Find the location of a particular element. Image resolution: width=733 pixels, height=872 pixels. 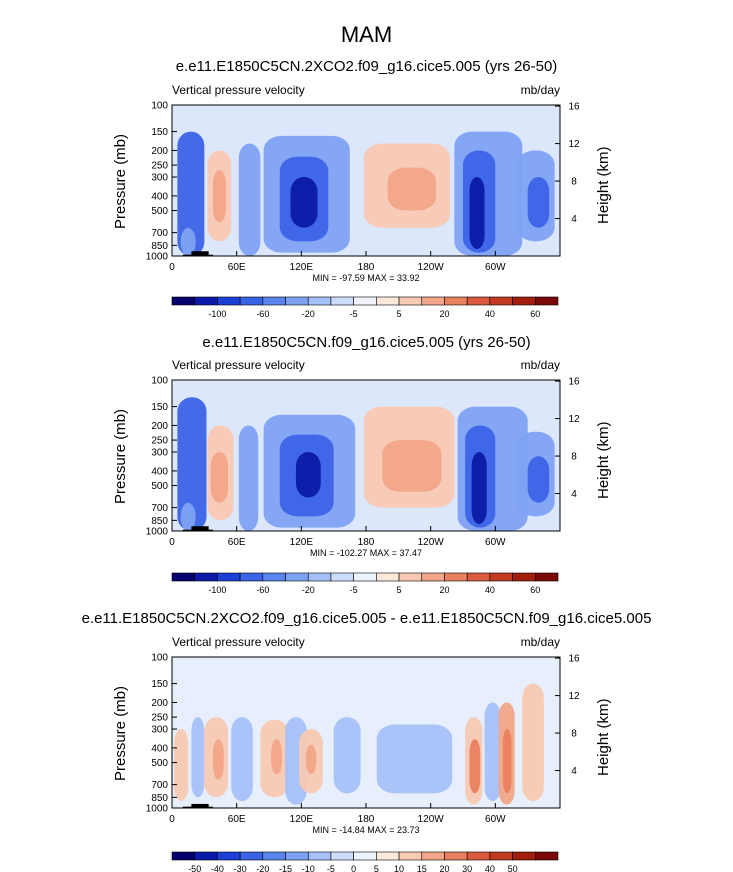

min-max-label: MIN = -14.84 MAX = 23.73 is located at coordinates (365, 830).